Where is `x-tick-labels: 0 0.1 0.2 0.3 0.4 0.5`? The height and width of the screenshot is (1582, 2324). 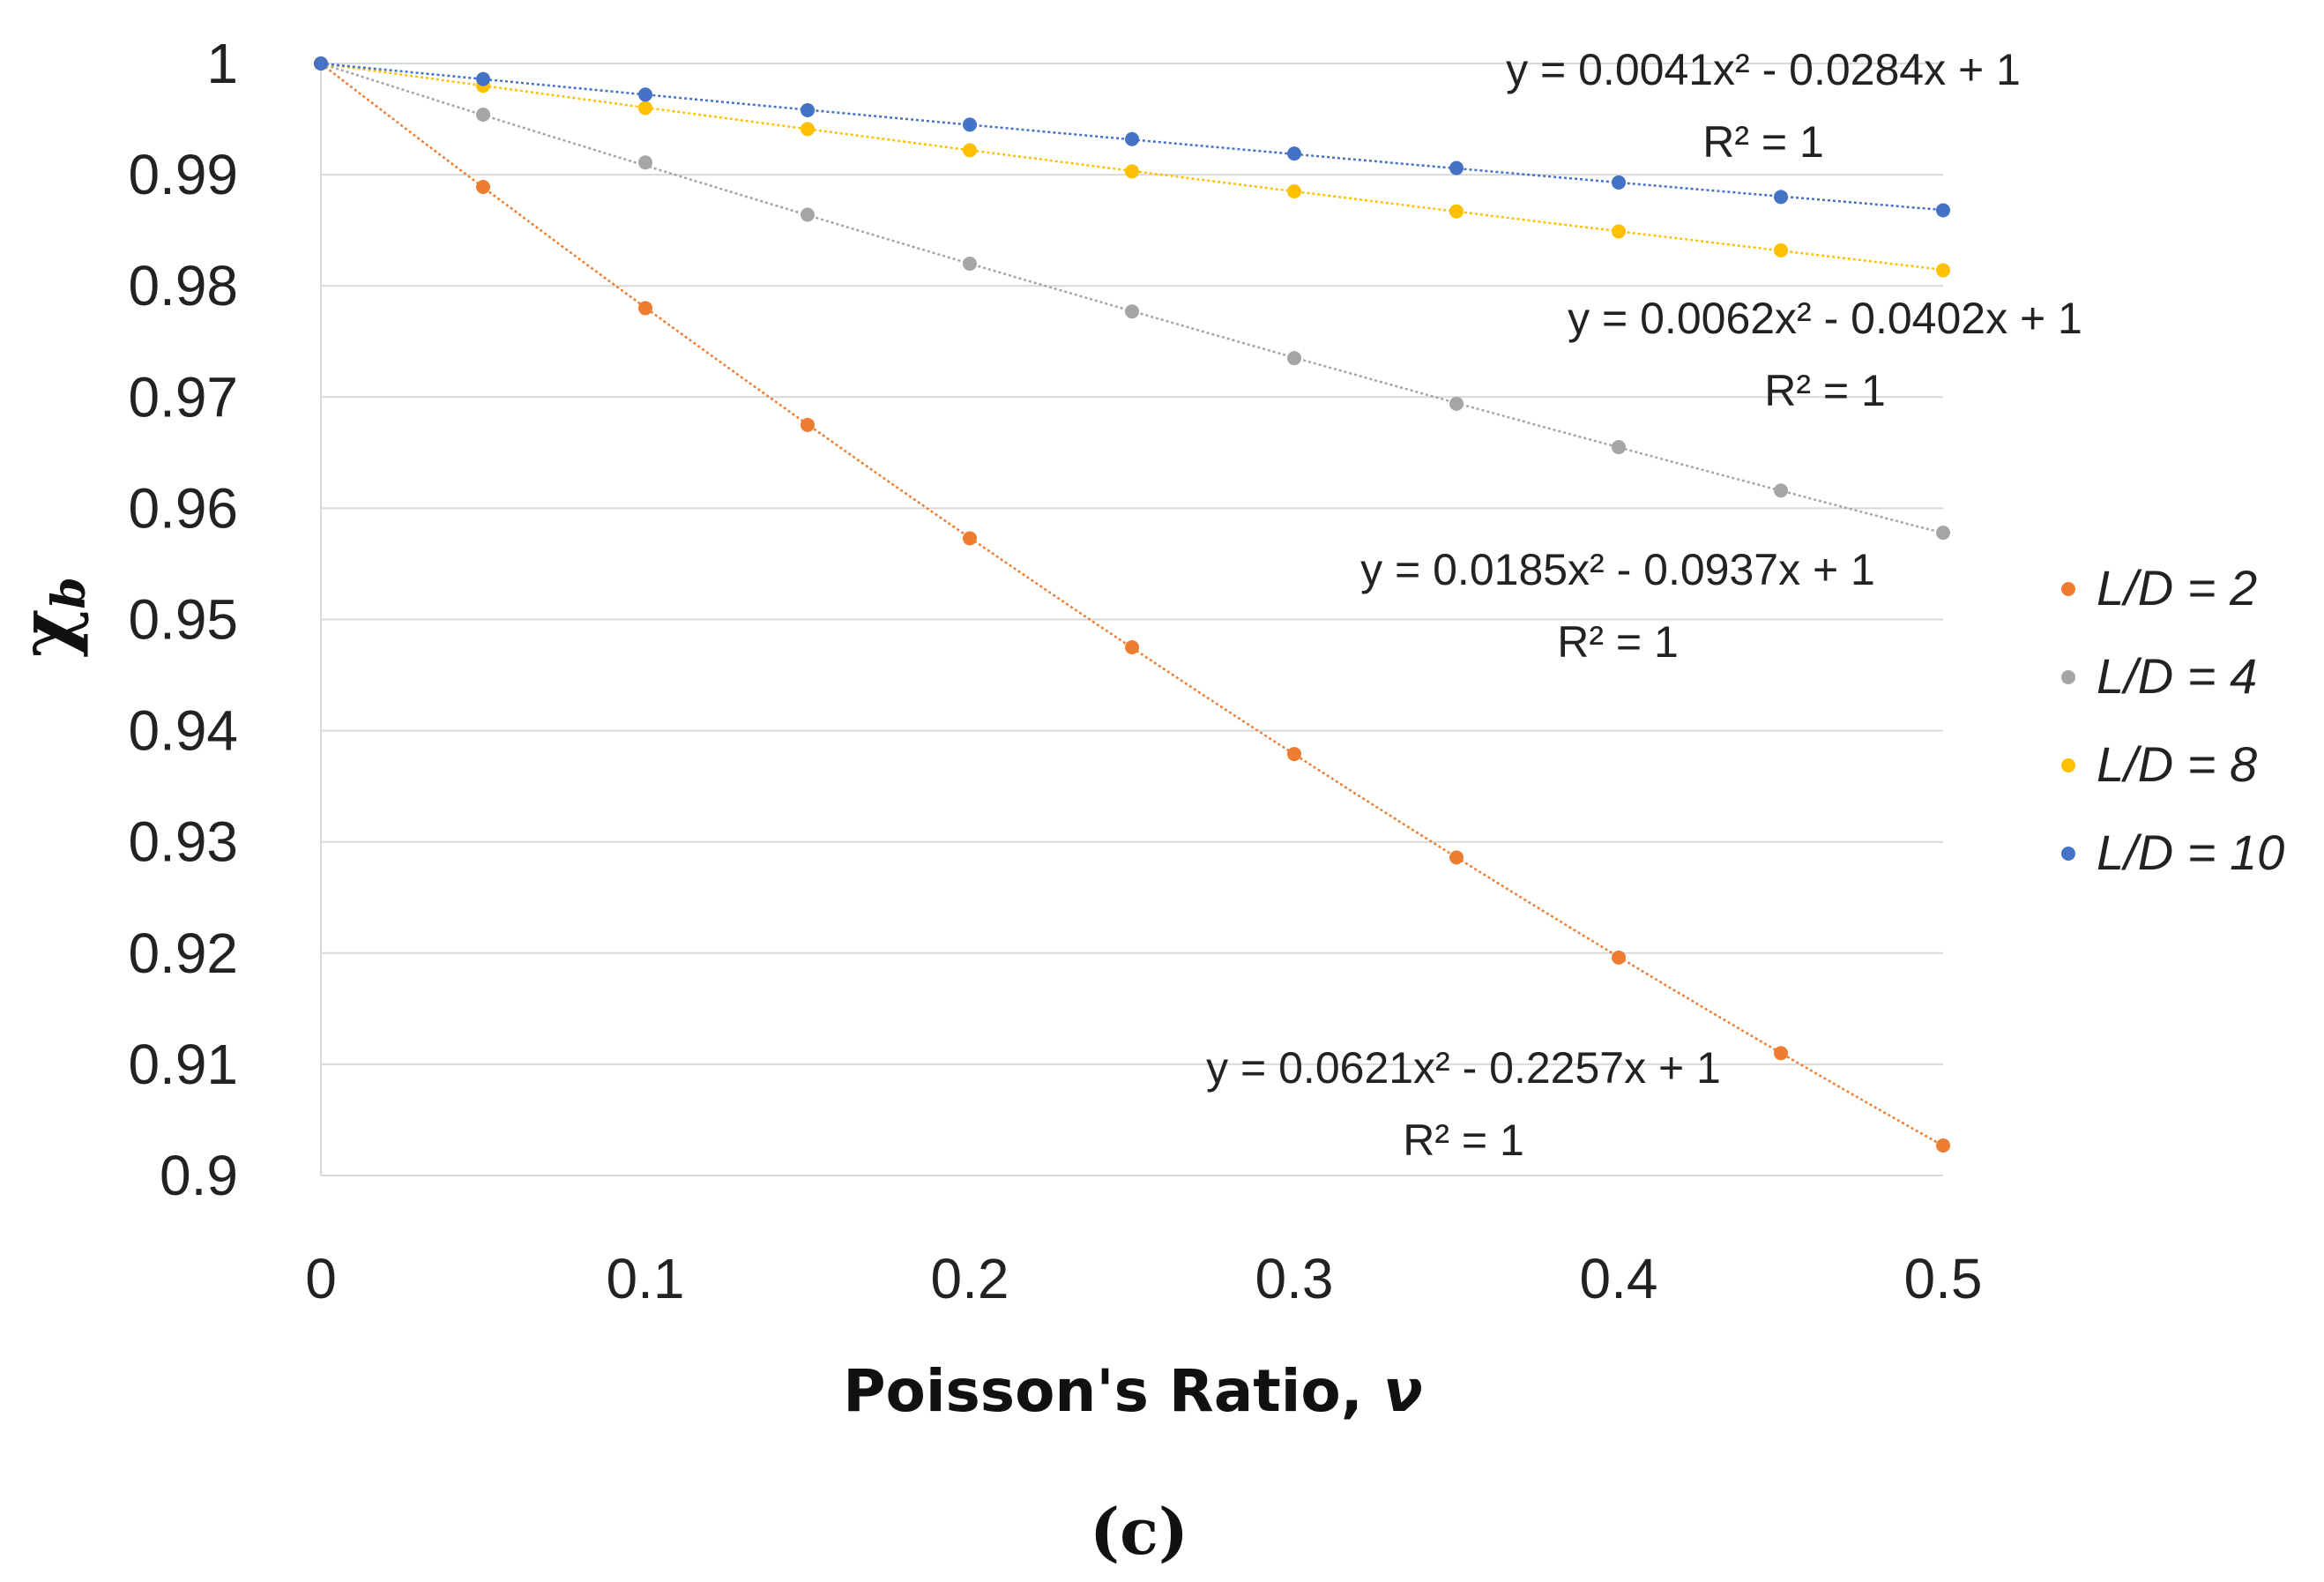
x-tick-labels: 0 0.1 0.2 0.3 0.4 0.5 is located at coordinates (1143, 1278).